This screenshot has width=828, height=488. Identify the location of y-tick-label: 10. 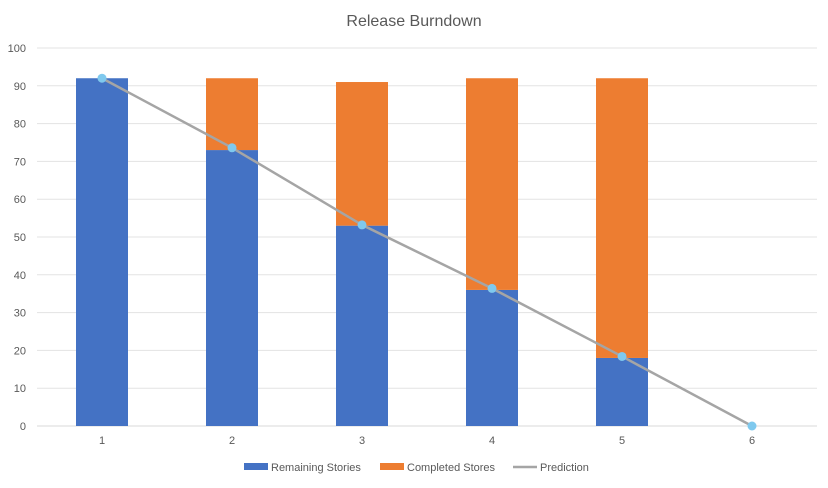
(20, 389).